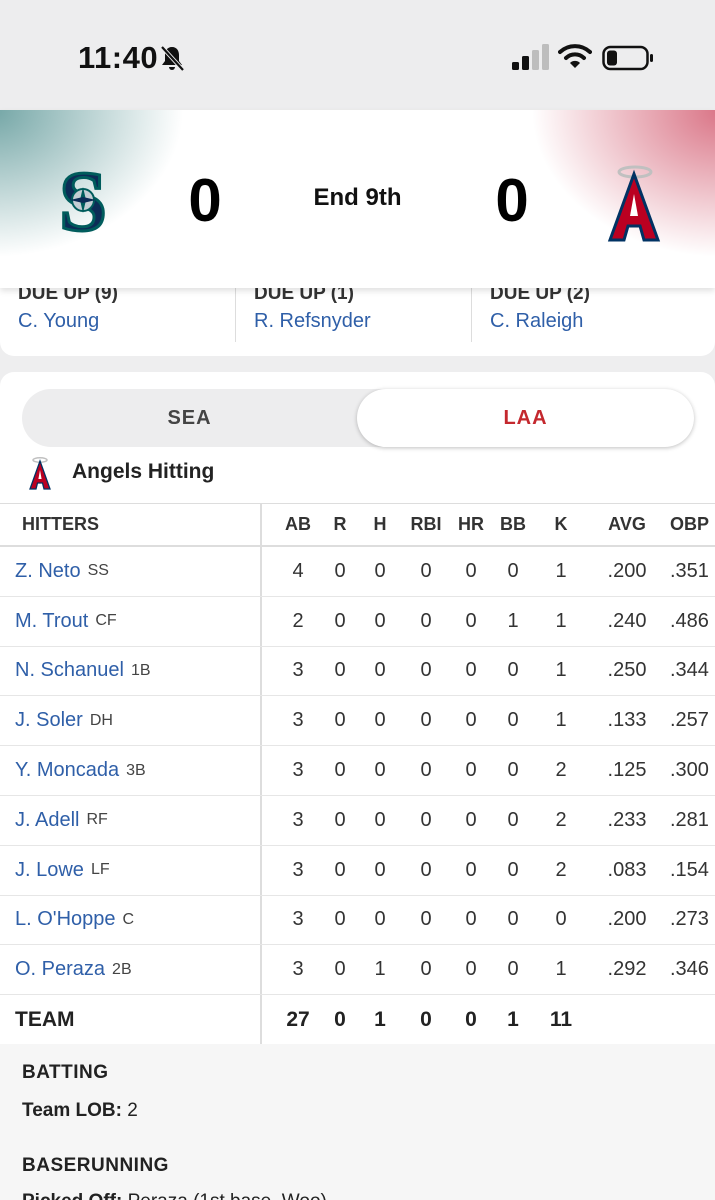 Image resolution: width=715 pixels, height=1200 pixels. Describe the element at coordinates (627, 524) in the screenshot. I see `column-header: AVG` at that location.